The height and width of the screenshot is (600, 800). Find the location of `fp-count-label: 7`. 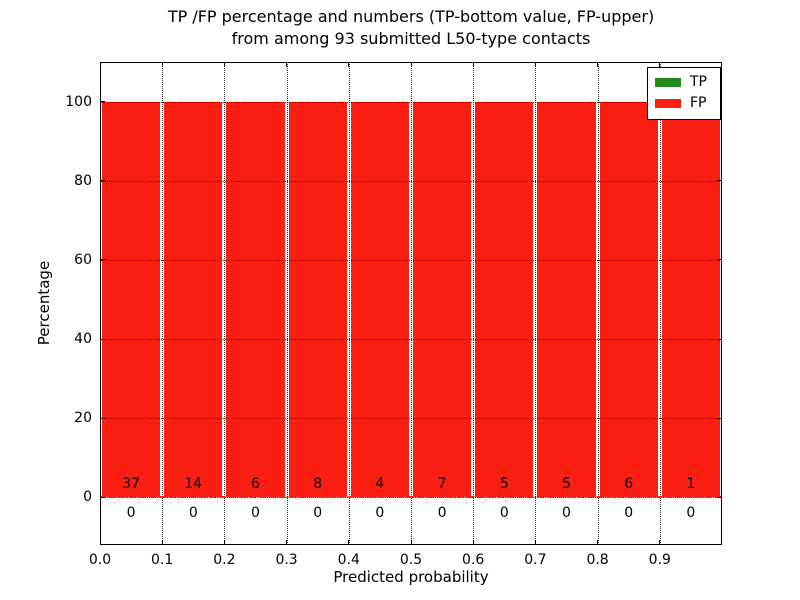

fp-count-label: 7 is located at coordinates (442, 483).